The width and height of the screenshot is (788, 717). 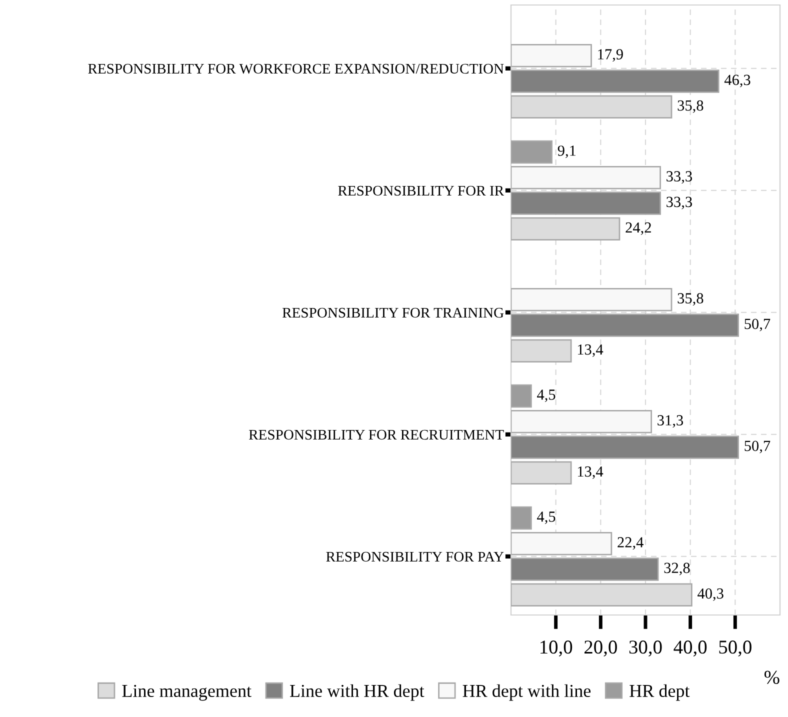 I want to click on x-axis-title: %, so click(x=772, y=677).